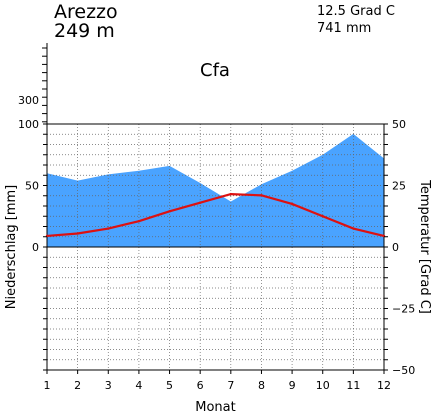  I want to click on climate-classification: Cfa, so click(215, 70).